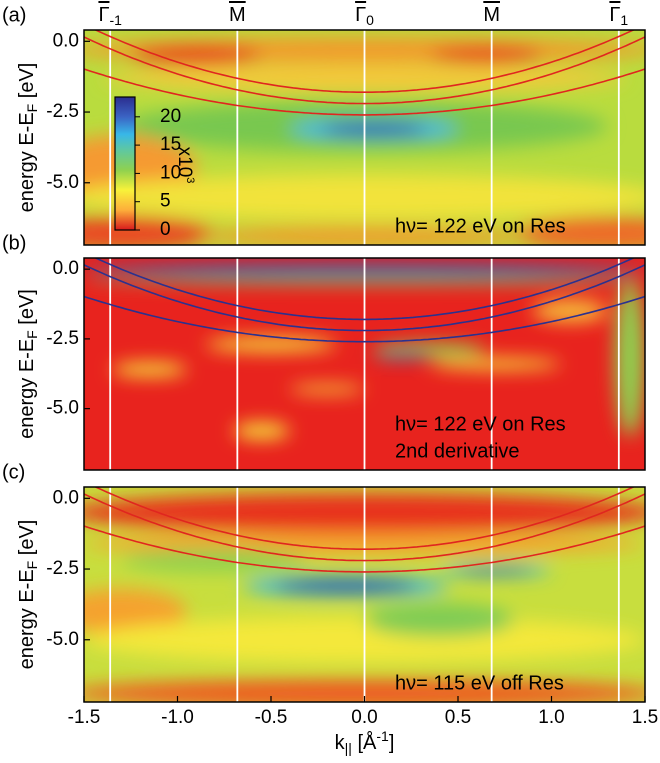 The width and height of the screenshot is (660, 763). Describe the element at coordinates (170, 144) in the screenshot. I see `colorbar-tick-label: 15` at that location.